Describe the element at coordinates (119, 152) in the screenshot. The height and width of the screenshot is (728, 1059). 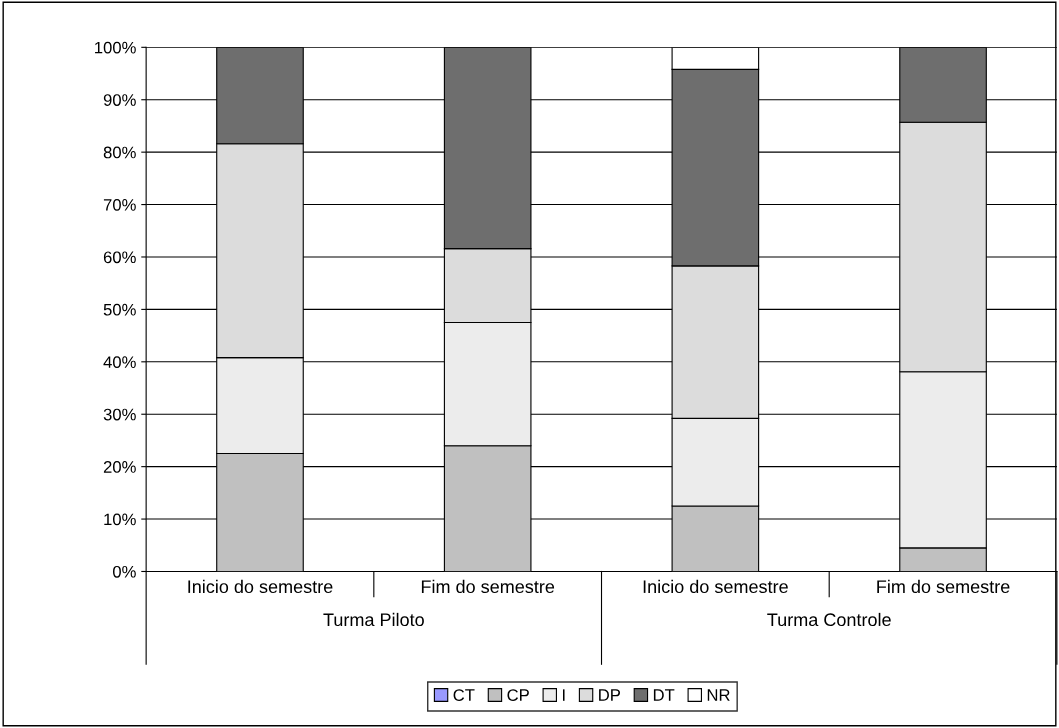
I see `y-tick-label: 80%` at that location.